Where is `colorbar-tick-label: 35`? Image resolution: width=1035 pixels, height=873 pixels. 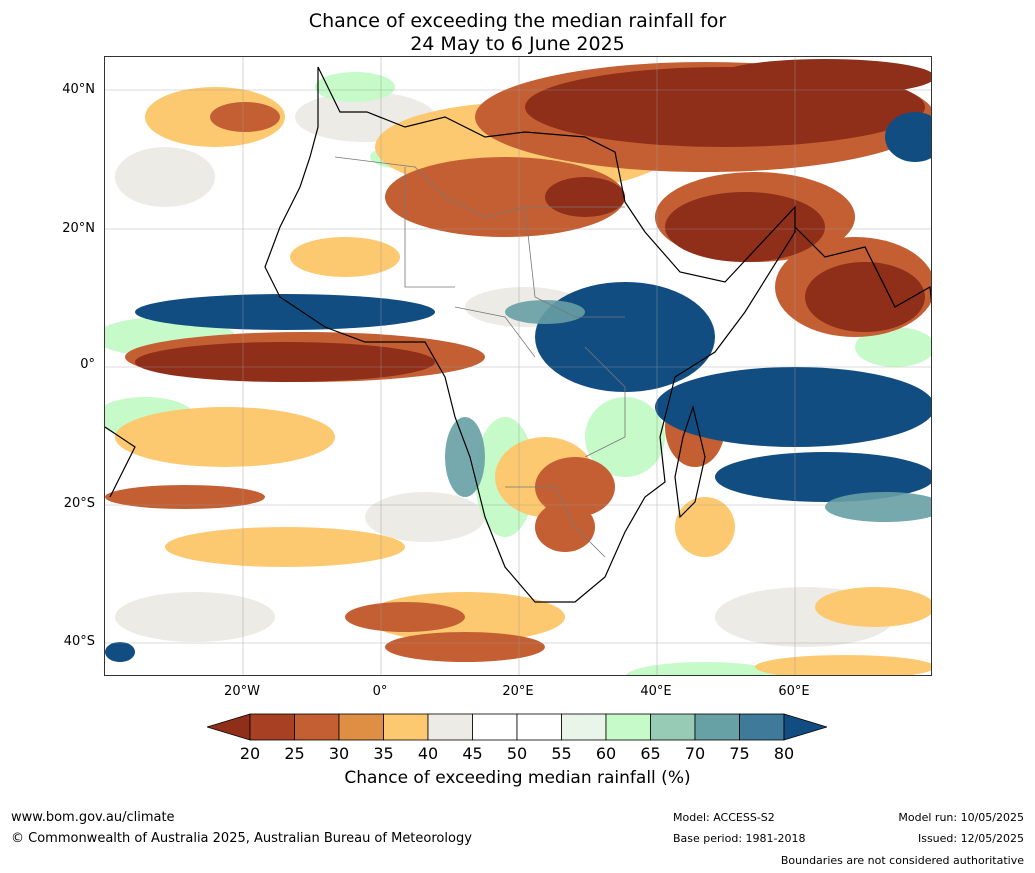
colorbar-tick-label: 35 is located at coordinates (383, 753).